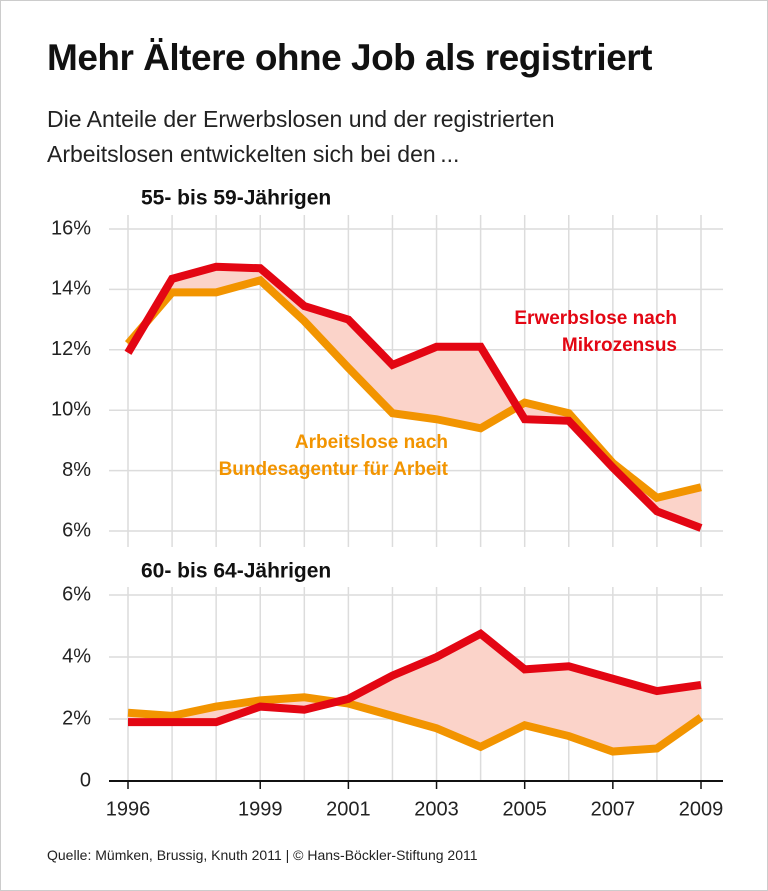 The width and height of the screenshot is (768, 891). I want to click on x-tick-label: 2005, so click(524, 809).